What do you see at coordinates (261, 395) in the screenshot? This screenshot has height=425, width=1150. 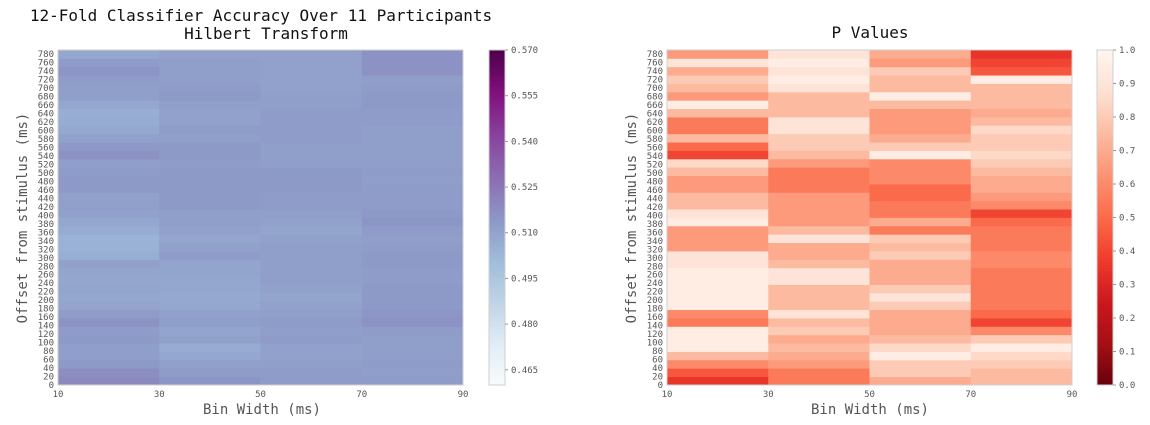 I see `accuracy-x-ticks: 10 30 50 70 90` at bounding box center [261, 395].